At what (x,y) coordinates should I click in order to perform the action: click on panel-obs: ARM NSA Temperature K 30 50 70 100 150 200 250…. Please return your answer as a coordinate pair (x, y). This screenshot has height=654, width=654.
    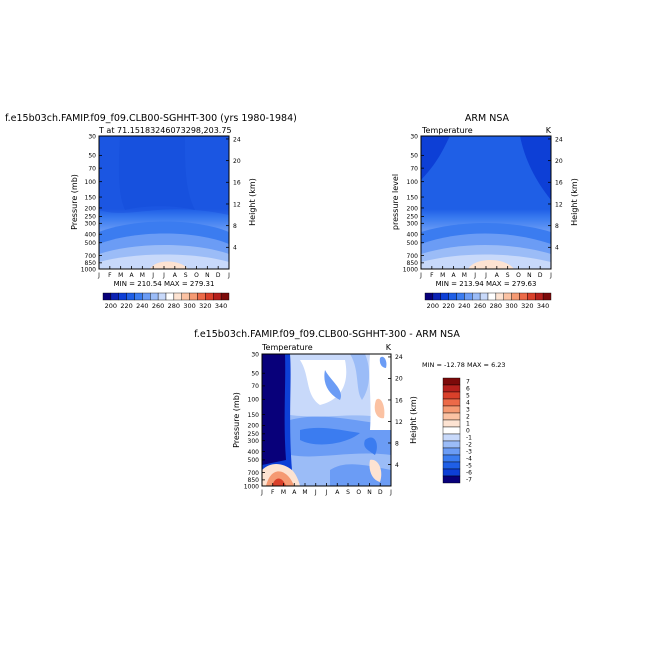
    Looking at the image, I should click on (485, 211).